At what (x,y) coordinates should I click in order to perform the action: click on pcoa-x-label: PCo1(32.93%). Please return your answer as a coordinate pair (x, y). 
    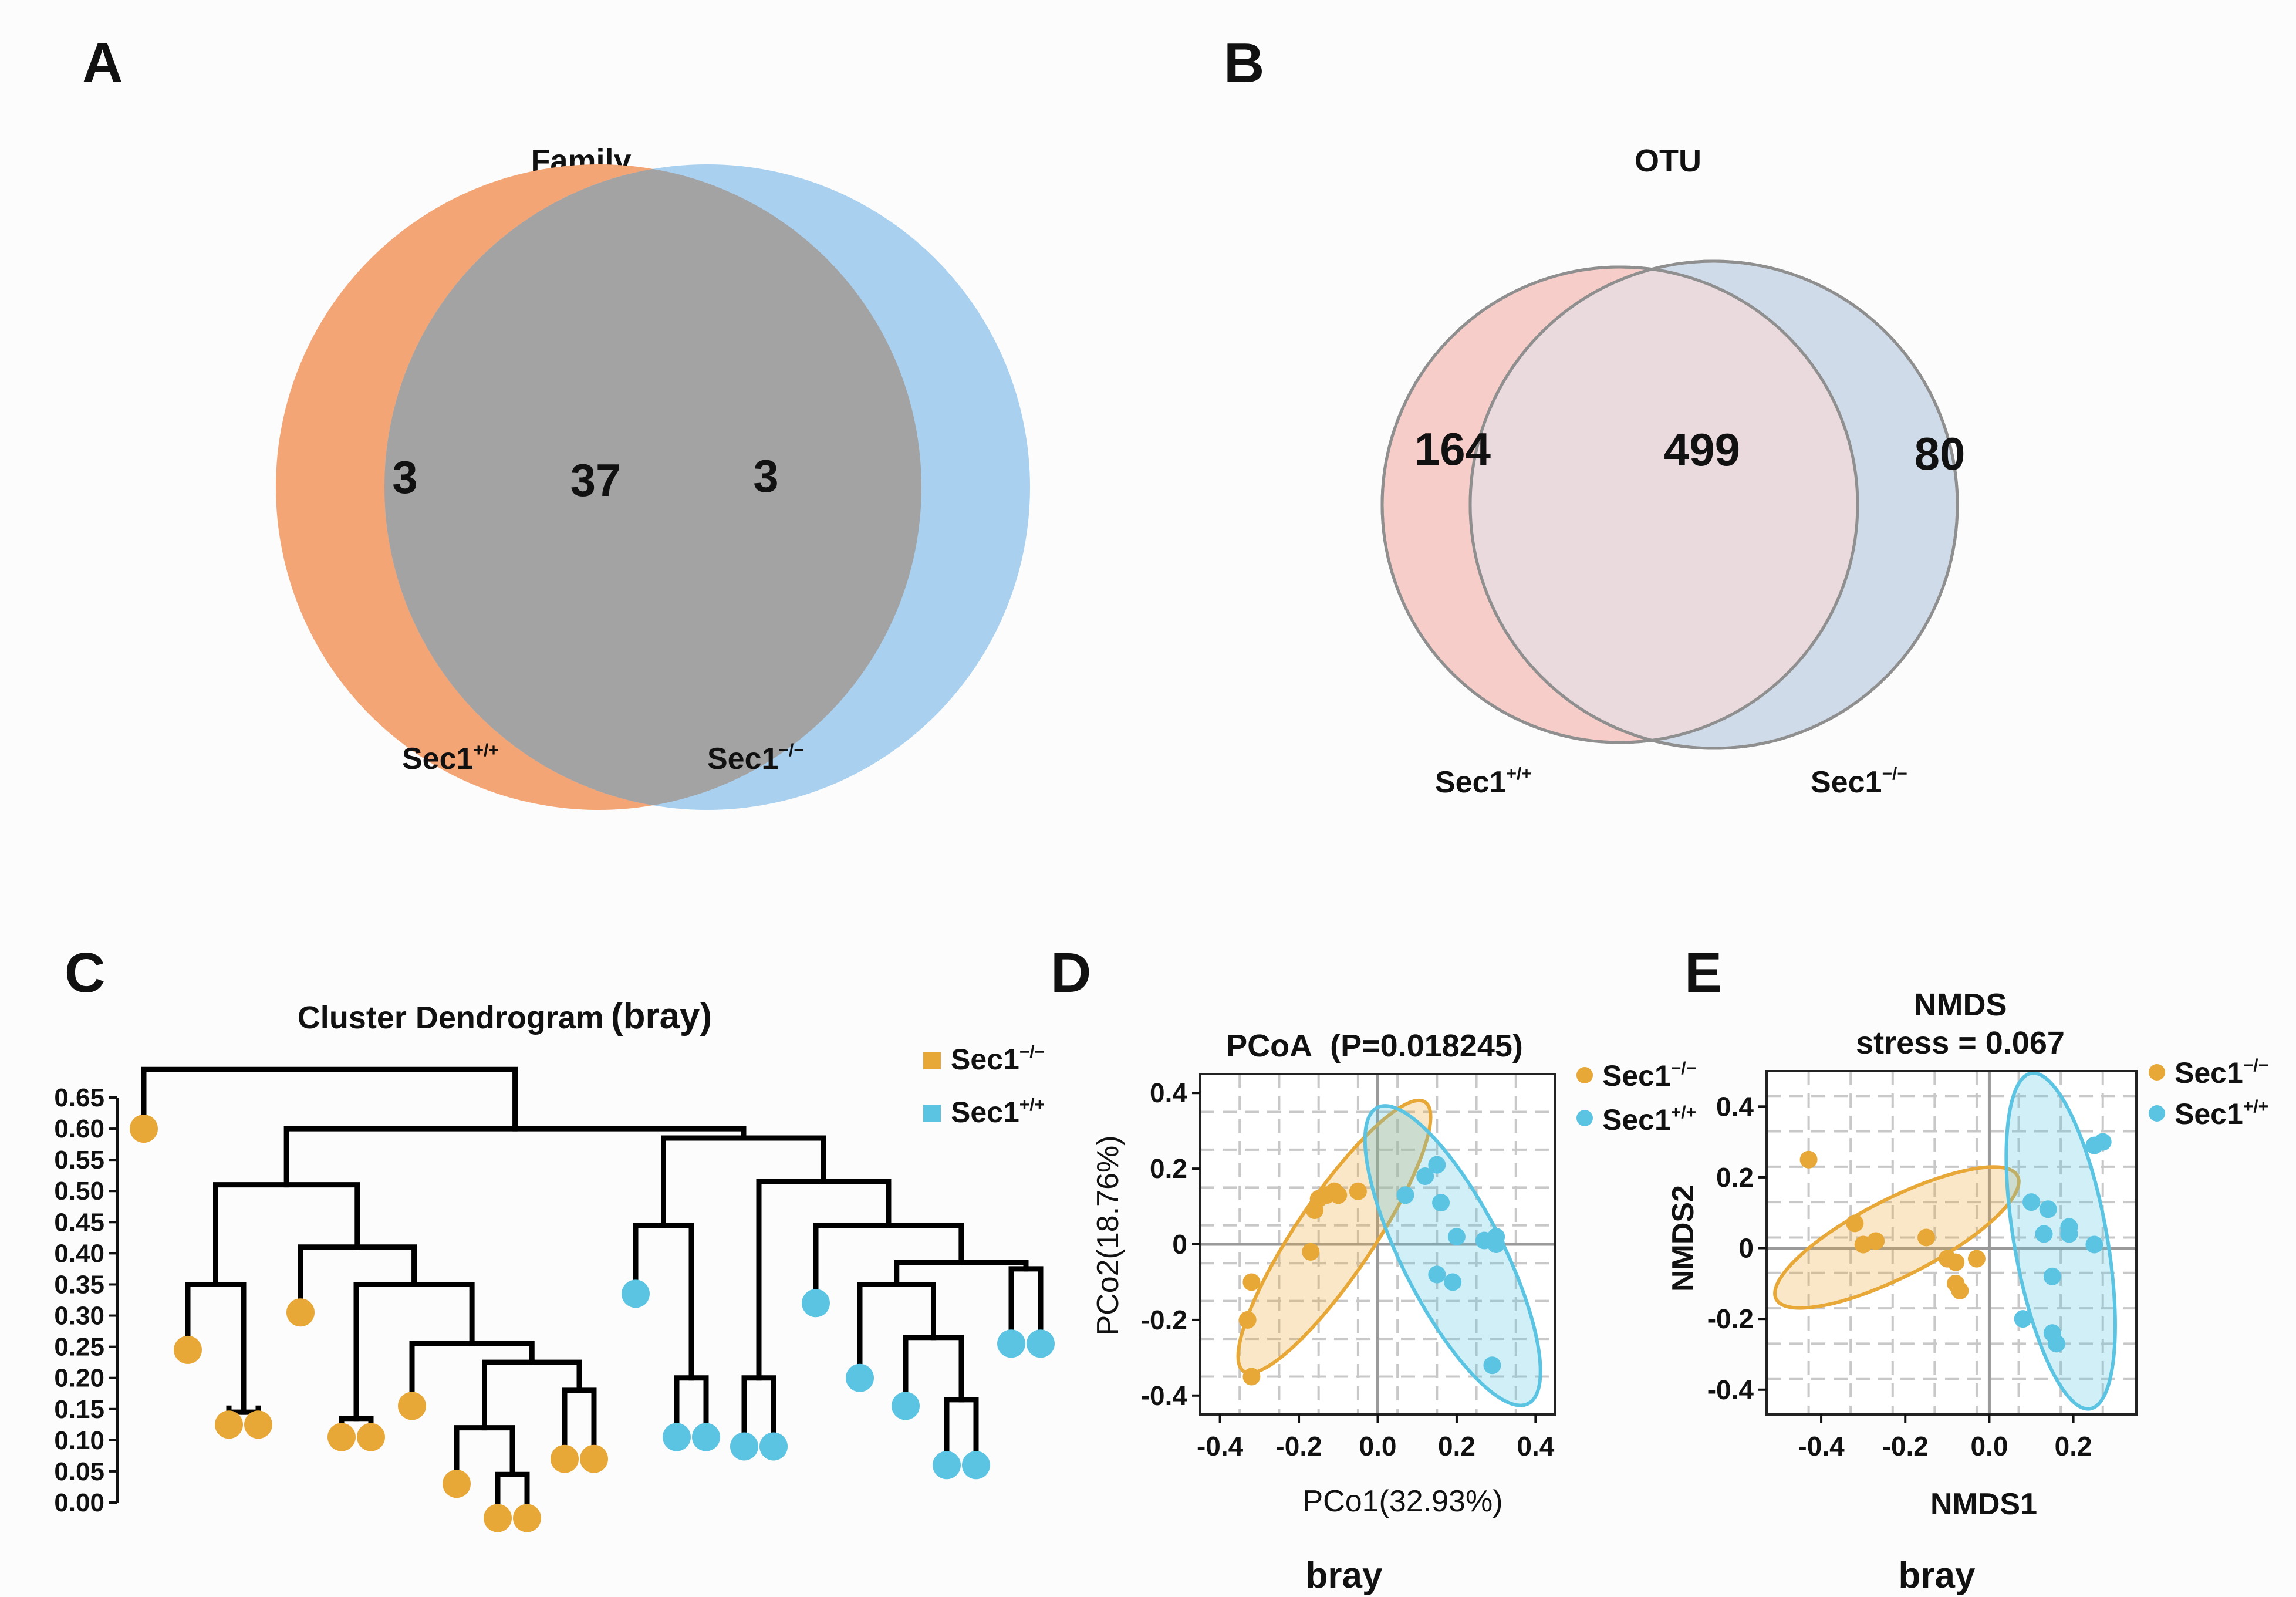
    Looking at the image, I should click on (1402, 1501).